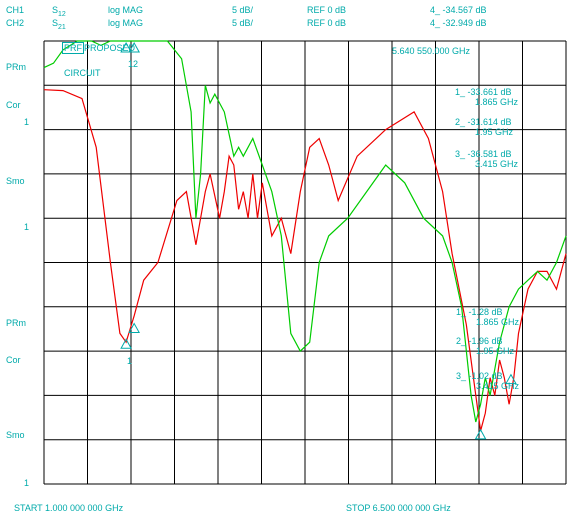 This screenshot has height=520, width=570. I want to click on header-scale-2: 5 dB/, so click(243, 23).